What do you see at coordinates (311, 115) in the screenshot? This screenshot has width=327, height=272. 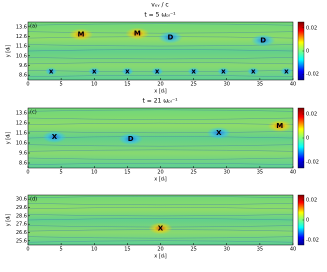 I see `colorbar-tick-label: 0.02` at bounding box center [311, 115].